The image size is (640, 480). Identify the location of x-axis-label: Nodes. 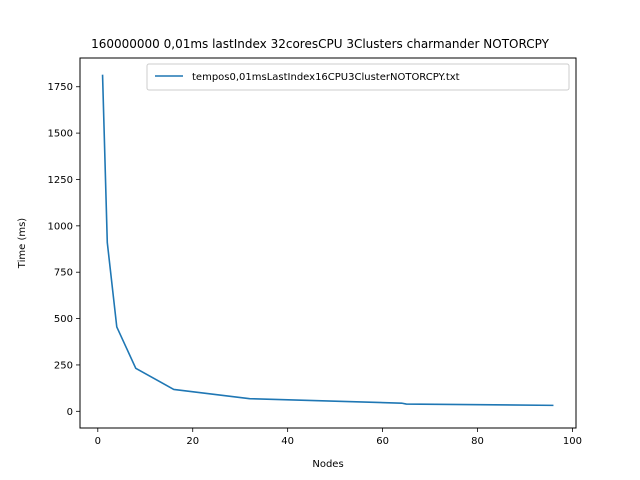
(327, 464).